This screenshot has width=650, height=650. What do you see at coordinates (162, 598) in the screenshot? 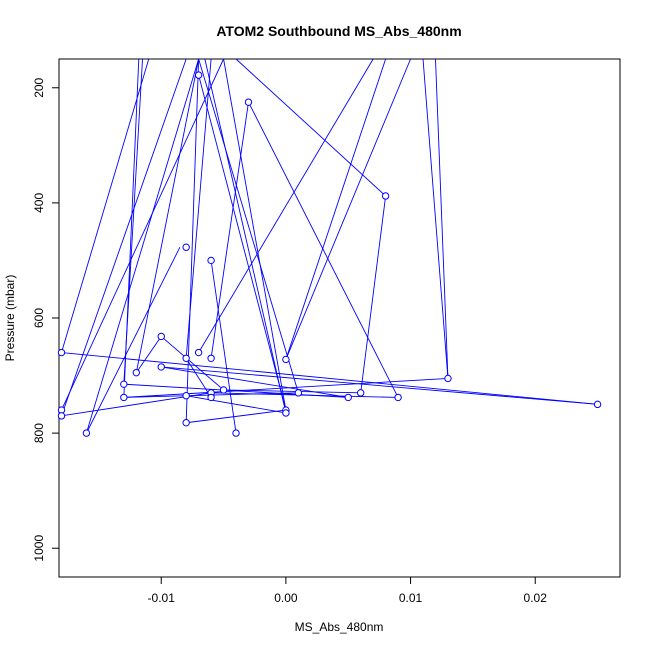
I see `x-tick-label: -0.01` at bounding box center [162, 598].